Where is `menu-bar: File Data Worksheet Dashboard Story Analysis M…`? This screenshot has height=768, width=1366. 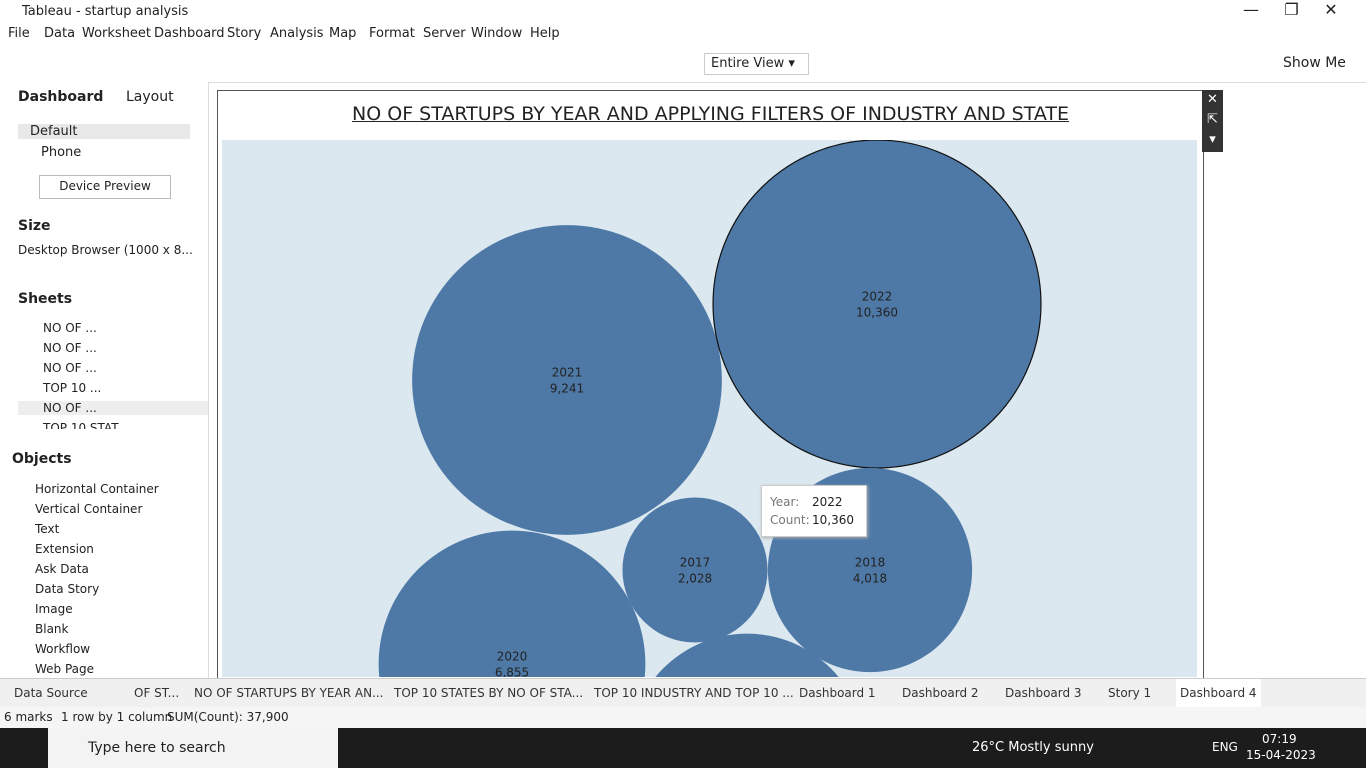 menu-bar: File Data Worksheet Dashboard Story Analysis M… is located at coordinates (683, 34).